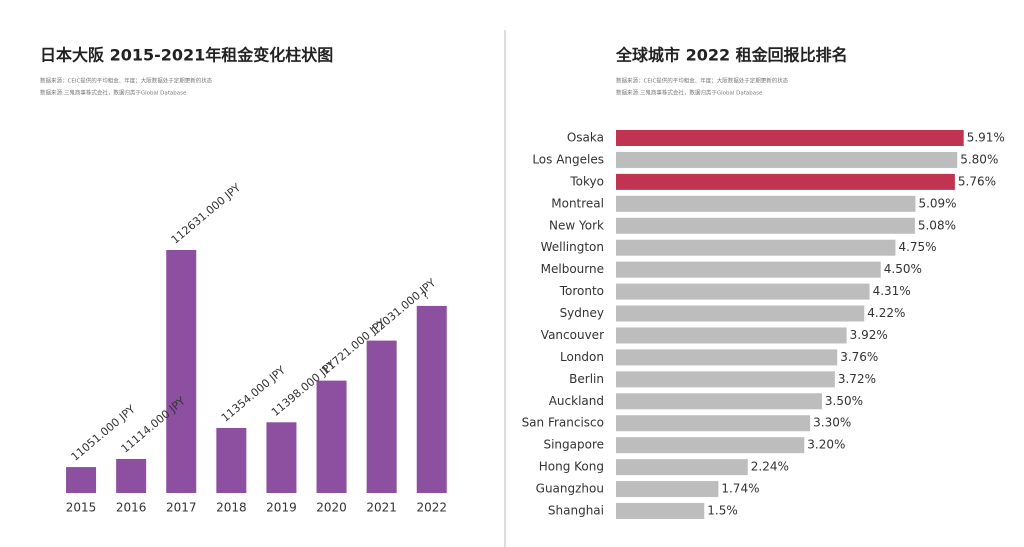 Image resolution: width=1024 pixels, height=547 pixels. I want to click on data-label: 3.30%, so click(832, 423).